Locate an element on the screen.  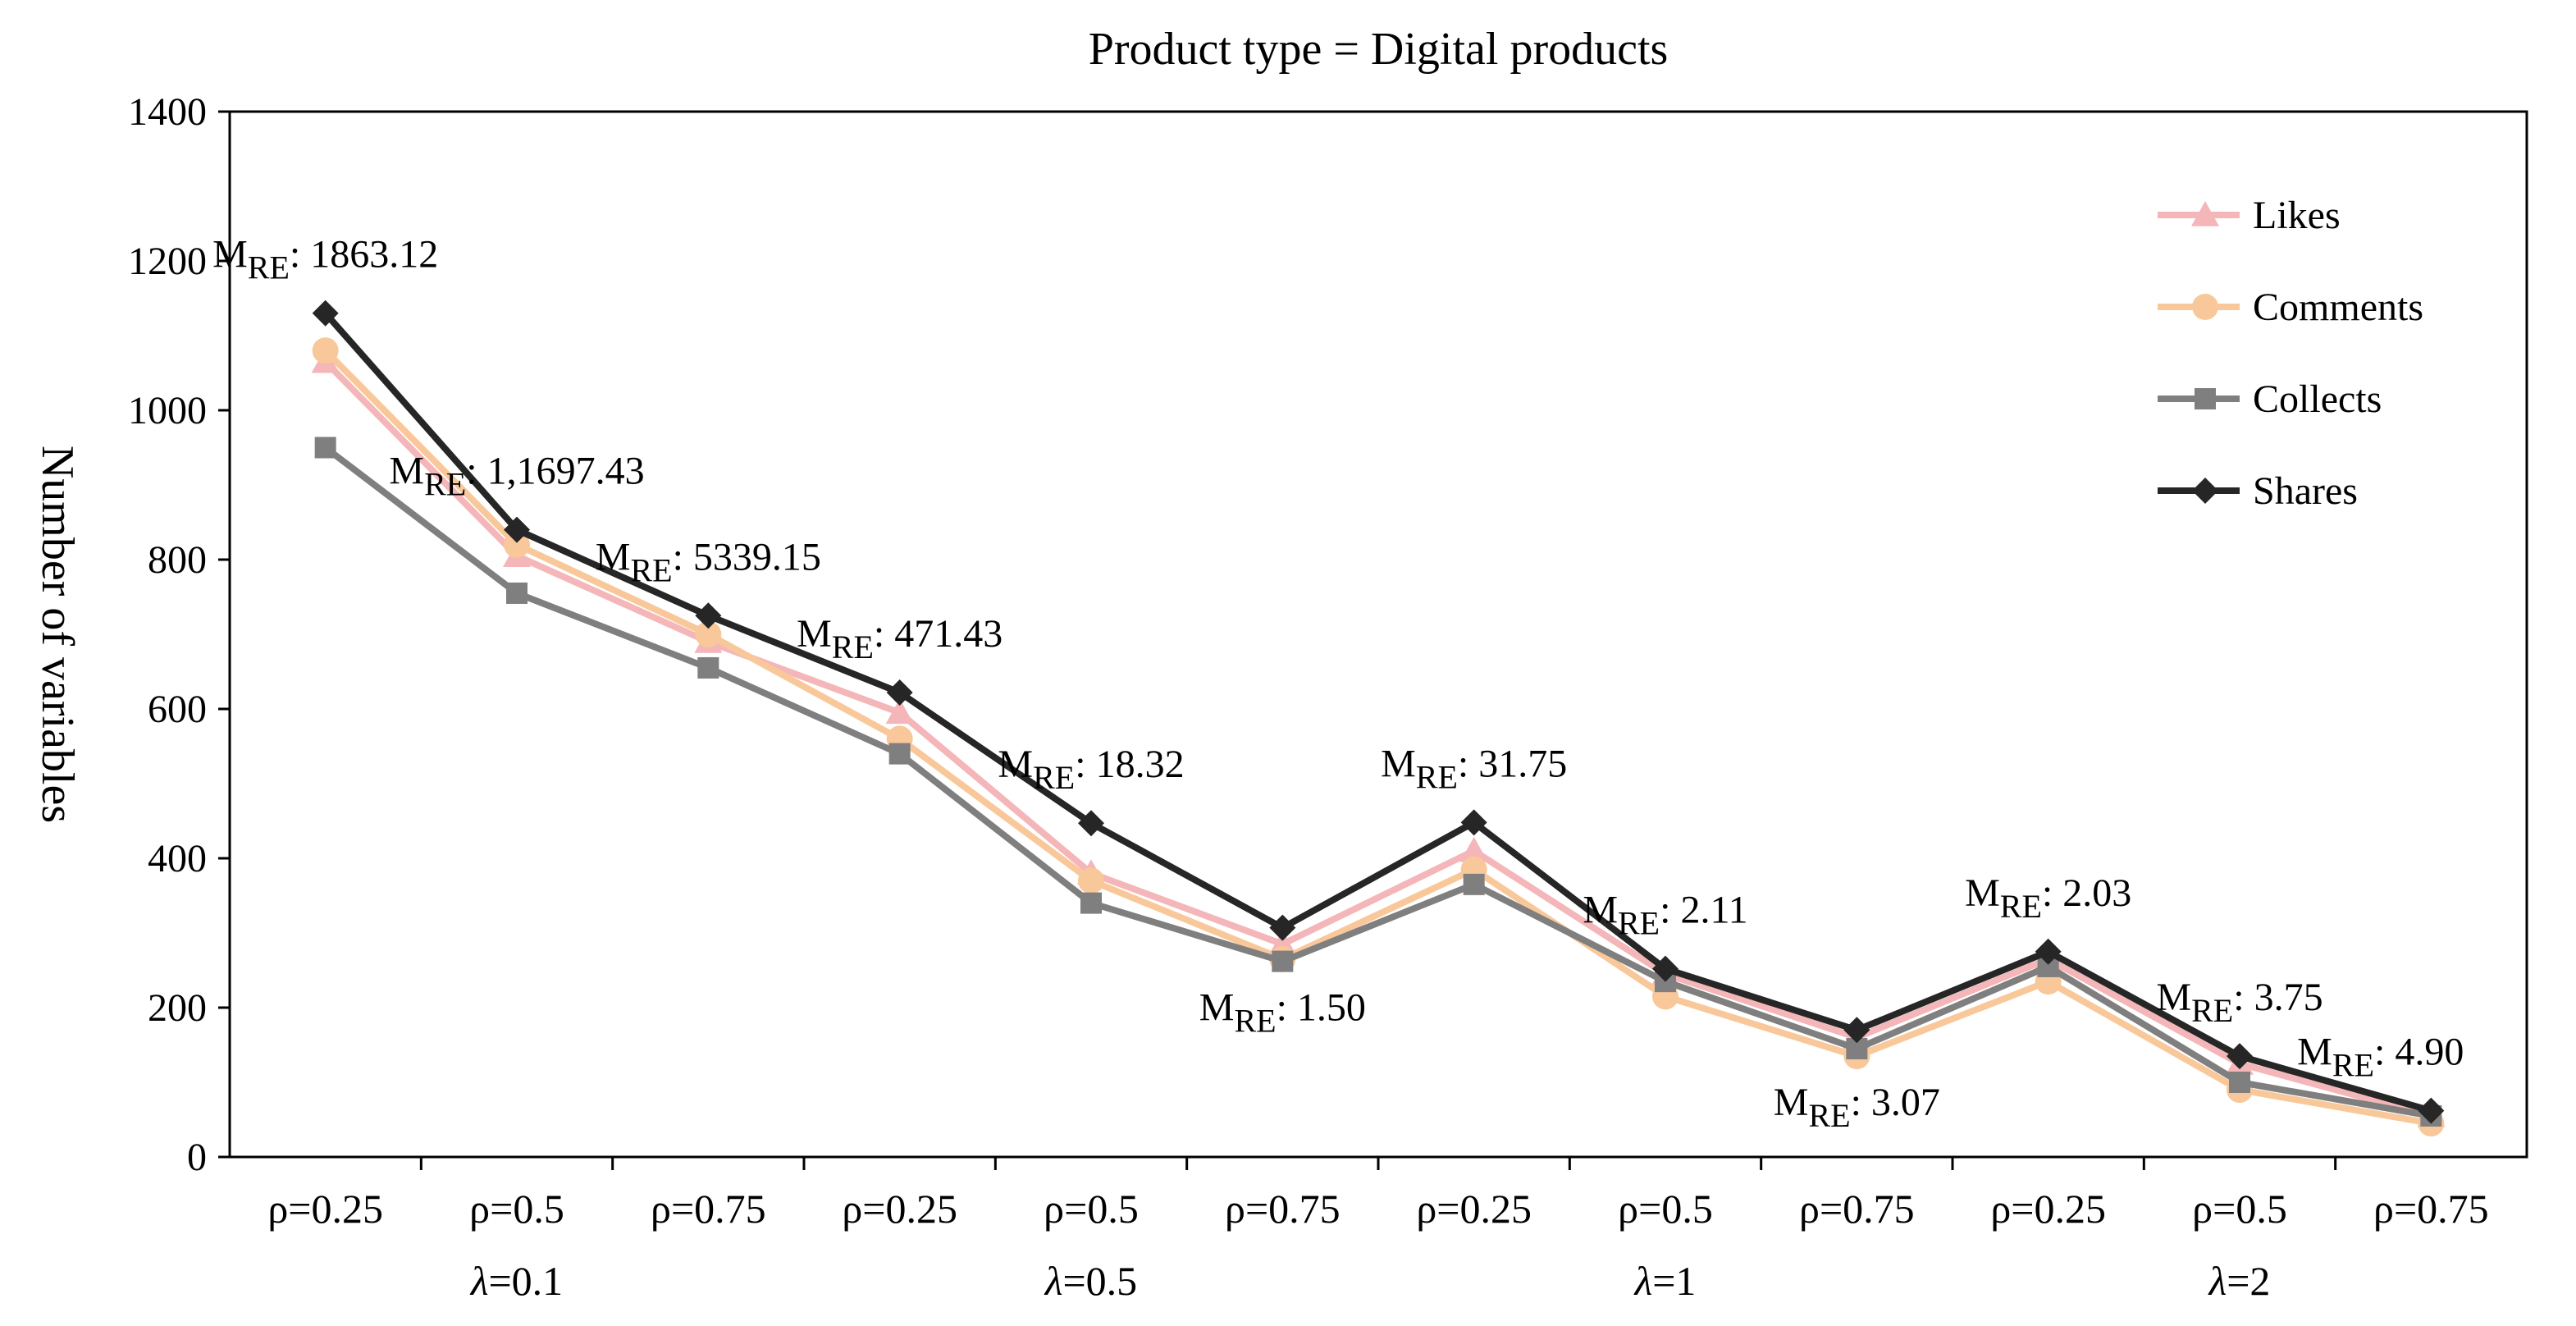
mre-annotation: MRE: 31.75 is located at coordinates (1474, 768).